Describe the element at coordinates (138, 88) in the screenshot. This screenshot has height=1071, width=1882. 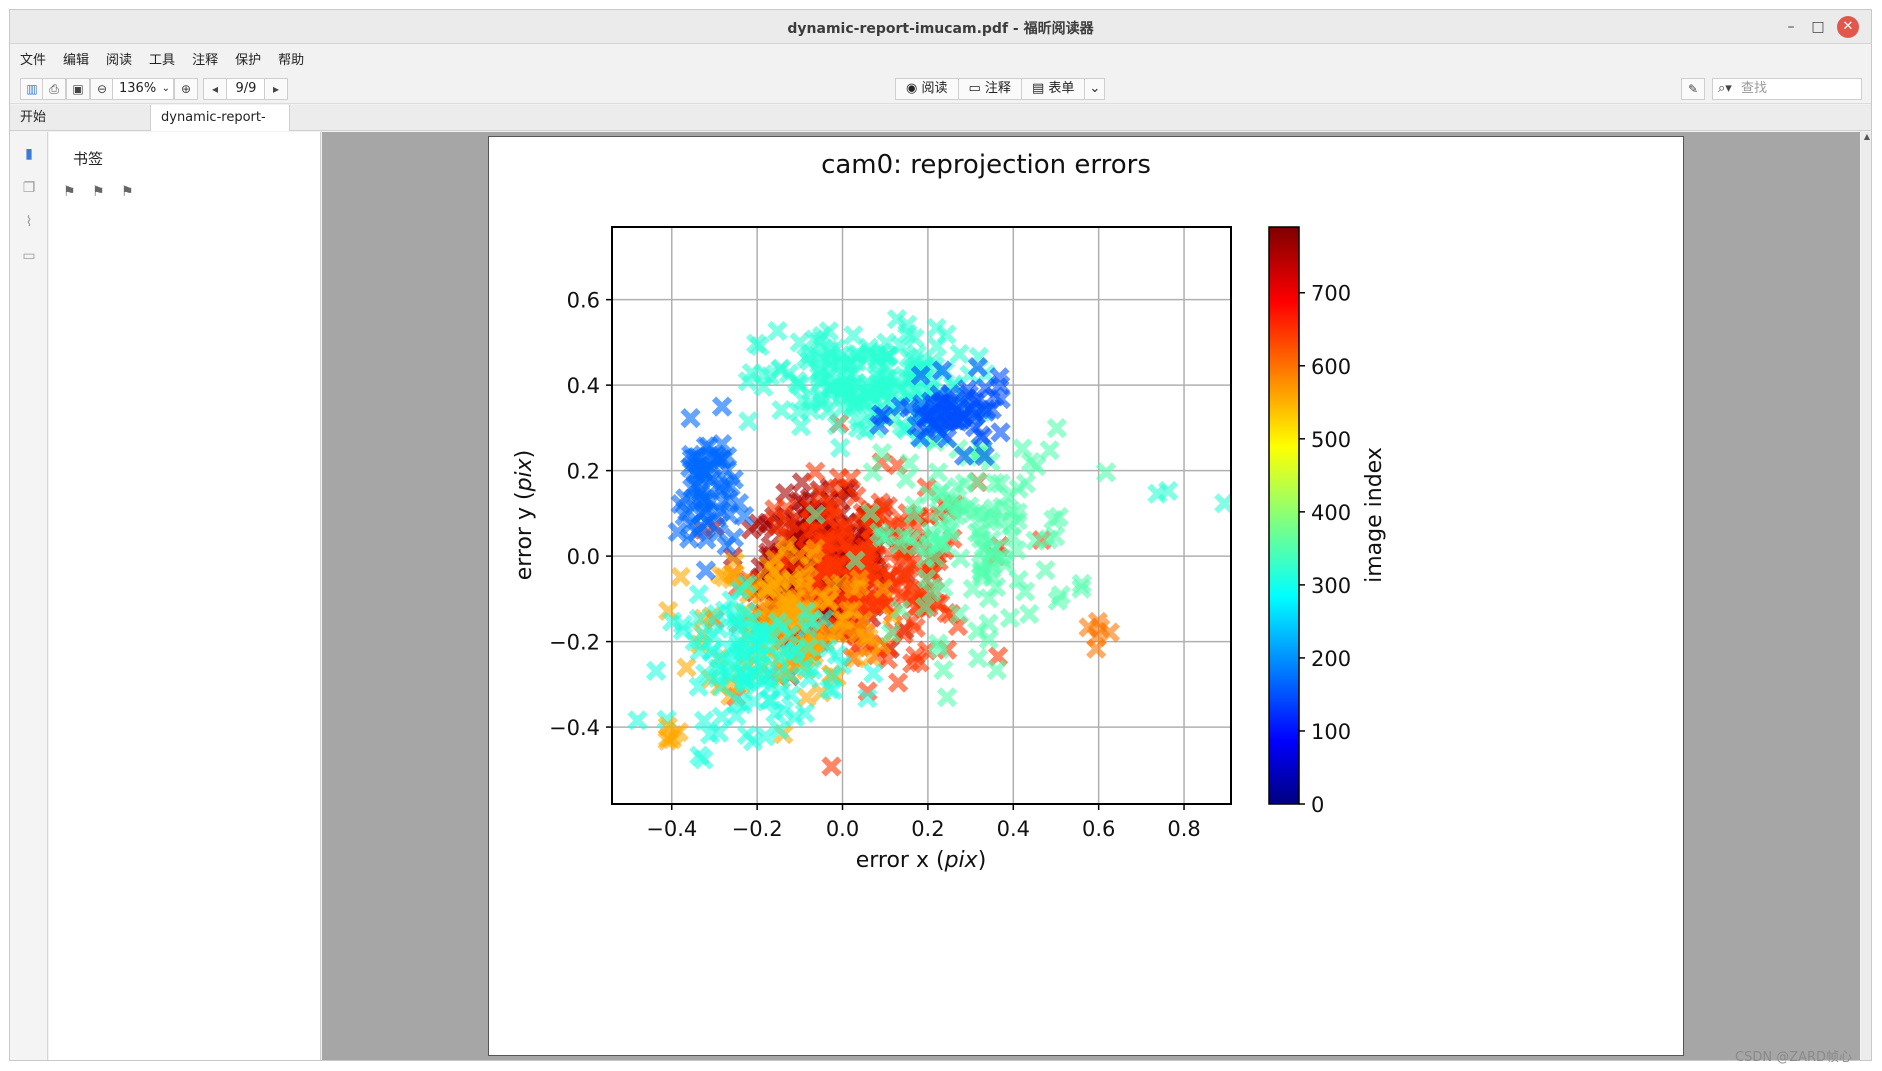
I see `zoom-value: 136%` at that location.